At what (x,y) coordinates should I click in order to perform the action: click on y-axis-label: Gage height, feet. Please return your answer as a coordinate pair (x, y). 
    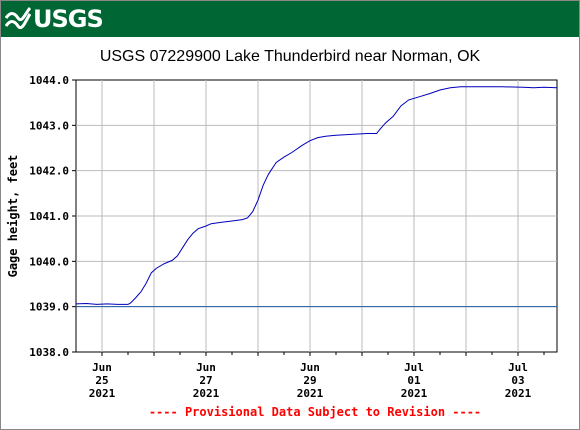
    Looking at the image, I should click on (13, 216).